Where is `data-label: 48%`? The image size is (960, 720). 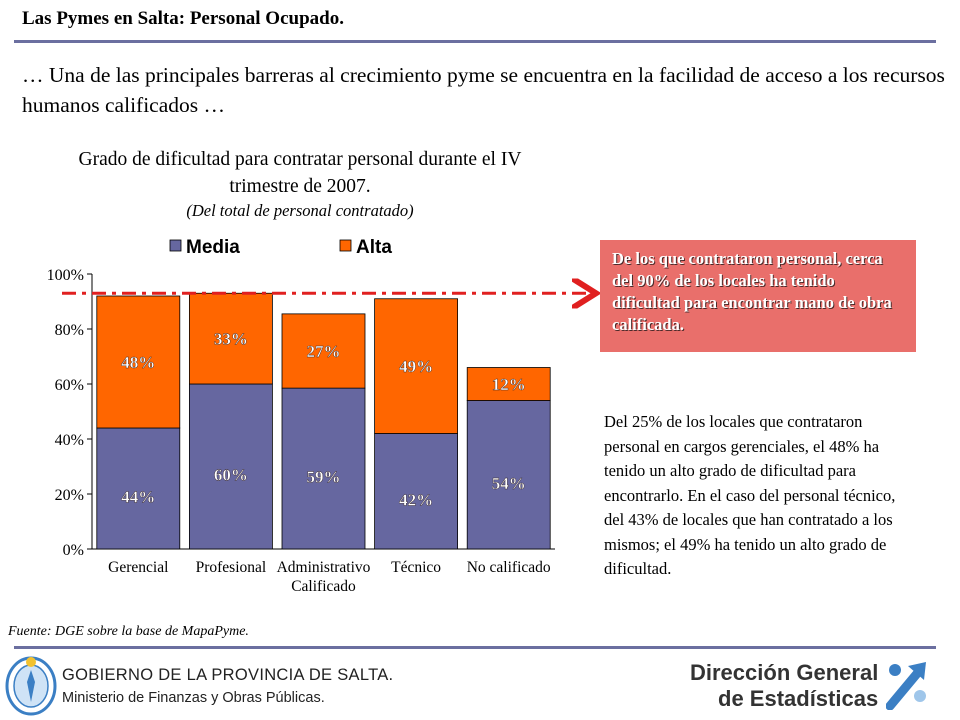 data-label: 48% is located at coordinates (138, 362).